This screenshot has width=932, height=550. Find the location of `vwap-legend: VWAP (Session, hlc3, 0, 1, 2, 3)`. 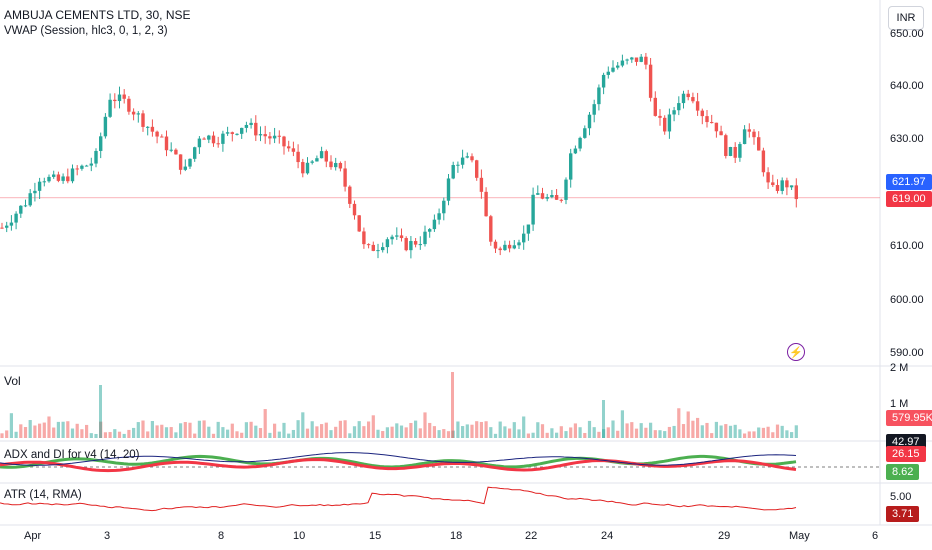

vwap-legend: VWAP (Session, hlc3, 0, 1, 2, 3) is located at coordinates (86, 31).